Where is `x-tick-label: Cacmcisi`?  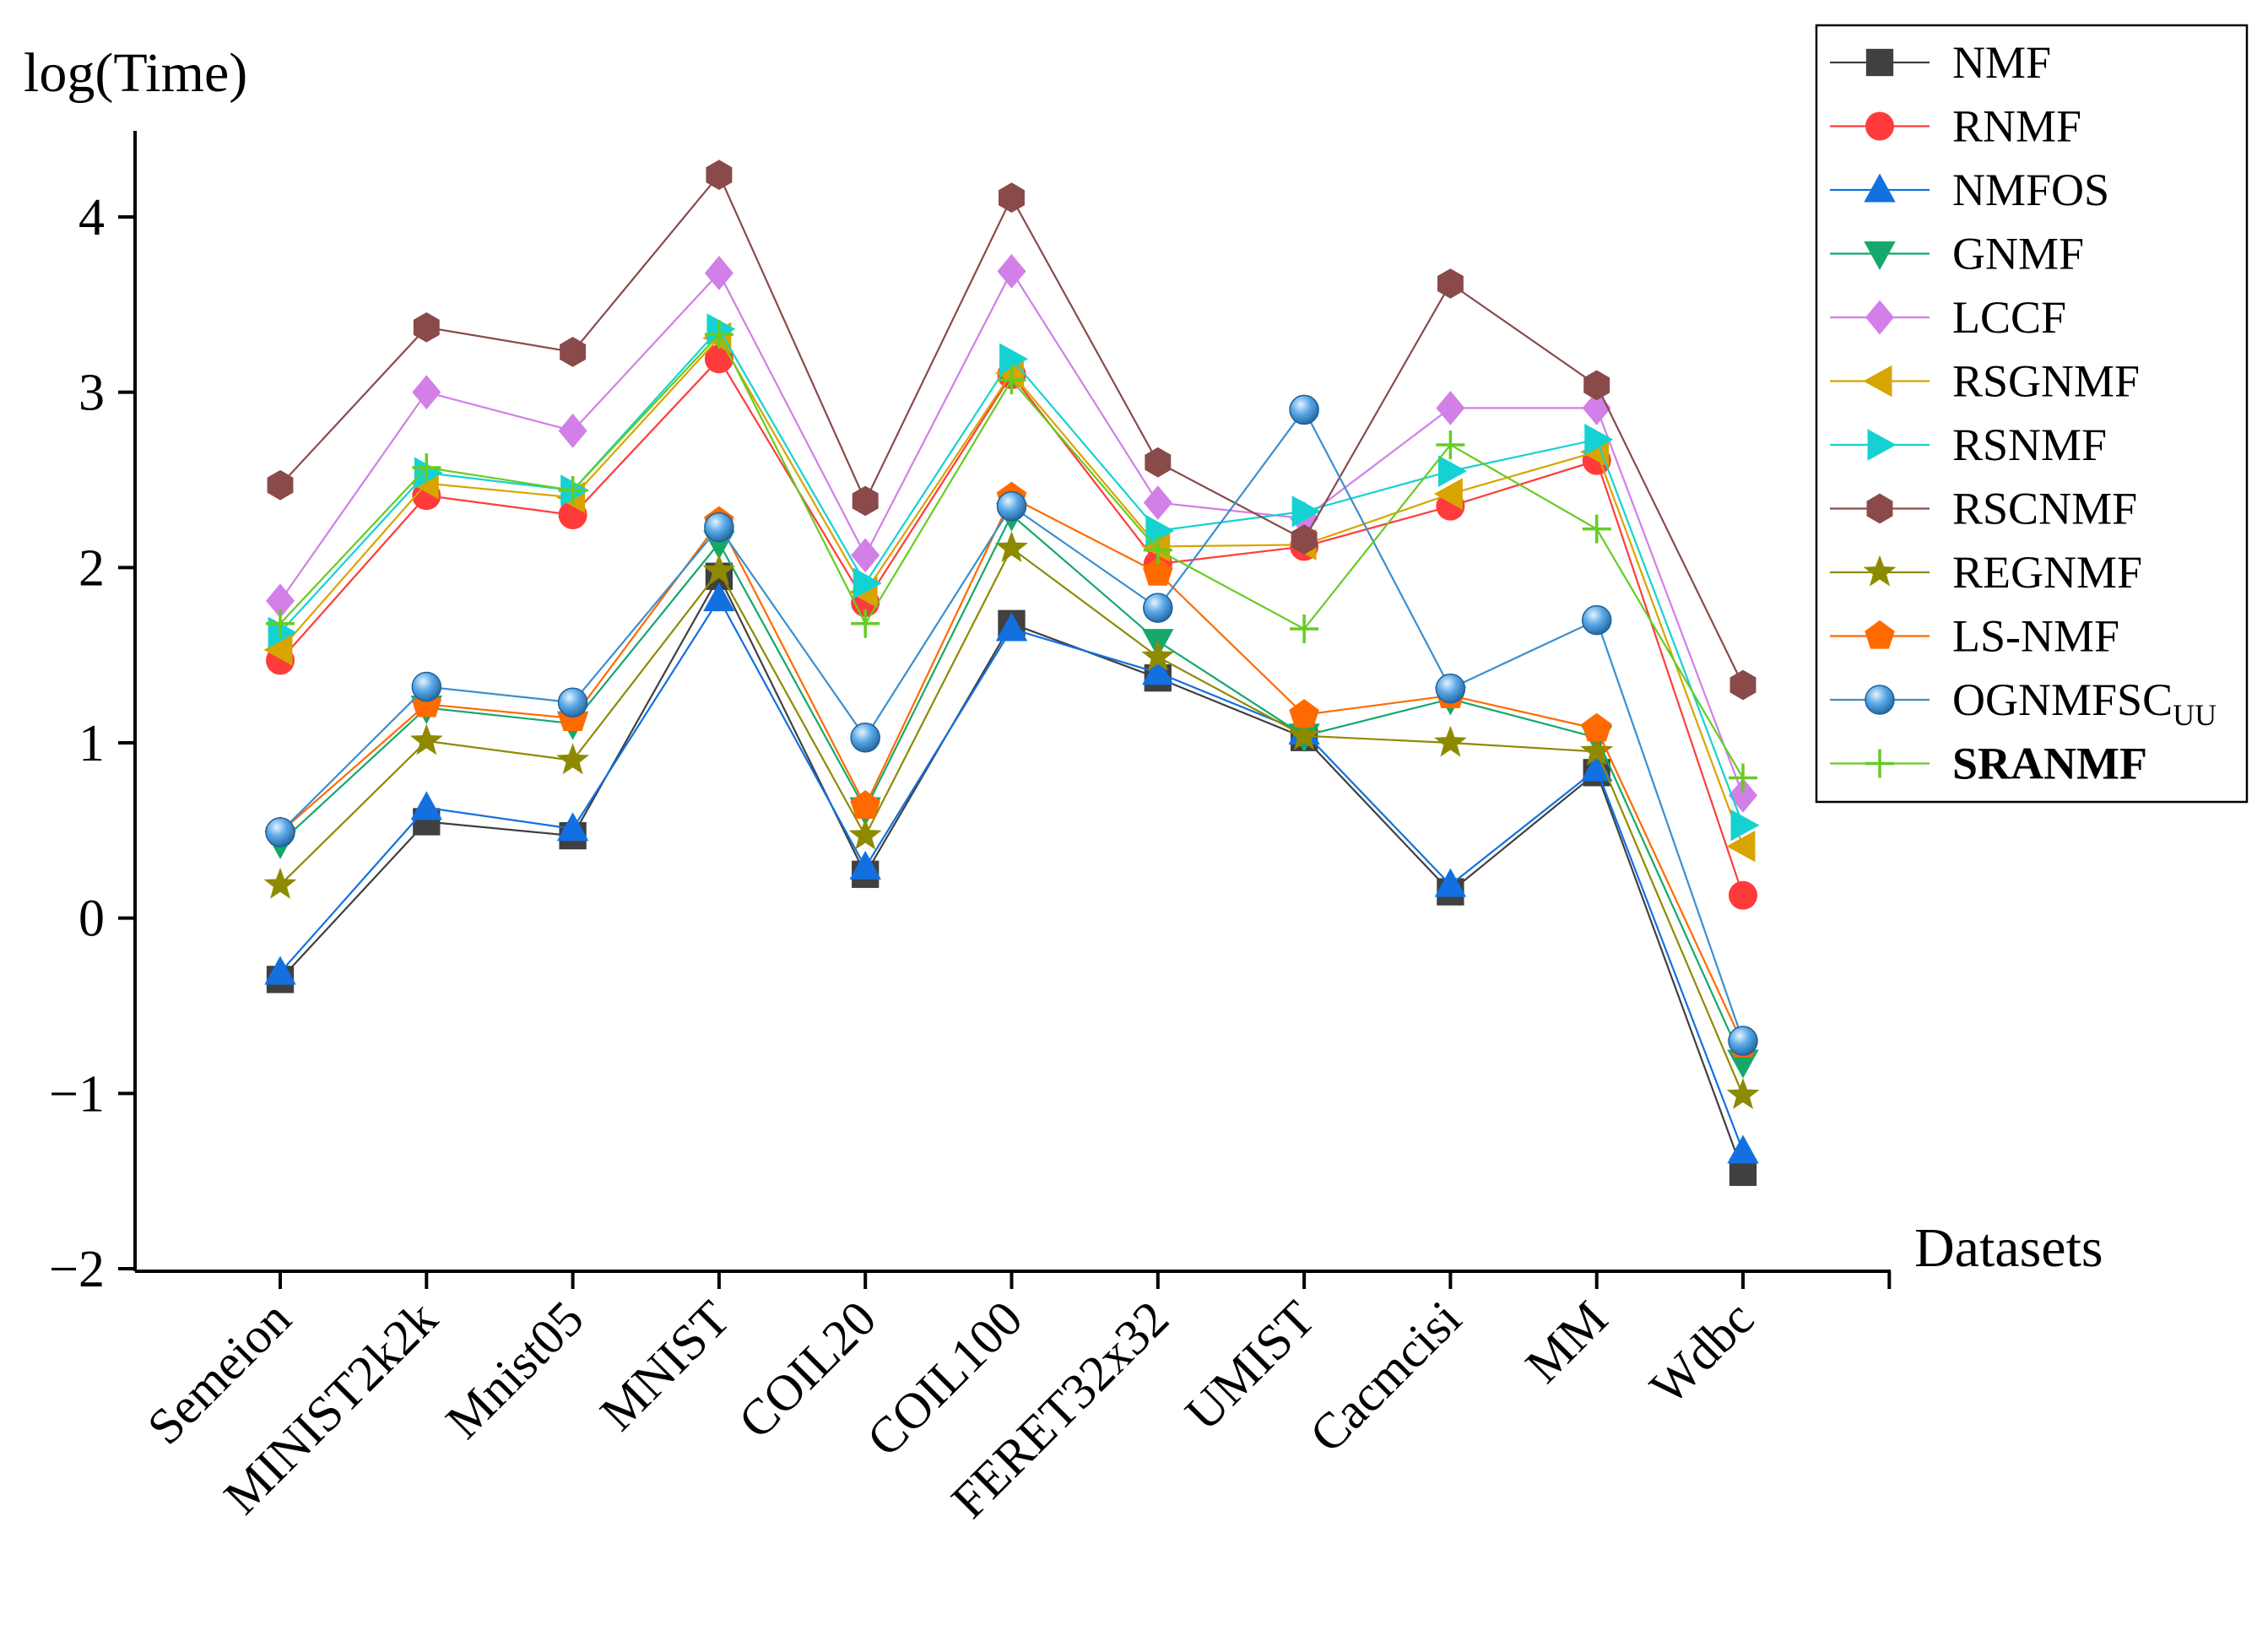
x-tick-label: Cacmcisi is located at coordinates (1385, 1378).